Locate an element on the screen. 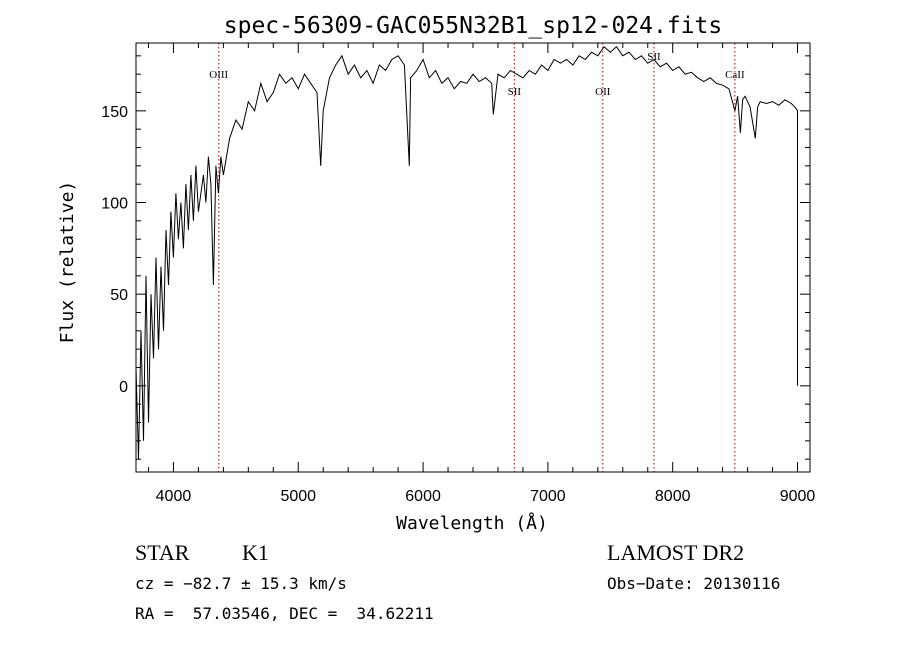 Image resolution: width=900 pixels, height=649 pixels. y-tick-label: 150 is located at coordinates (114, 112).